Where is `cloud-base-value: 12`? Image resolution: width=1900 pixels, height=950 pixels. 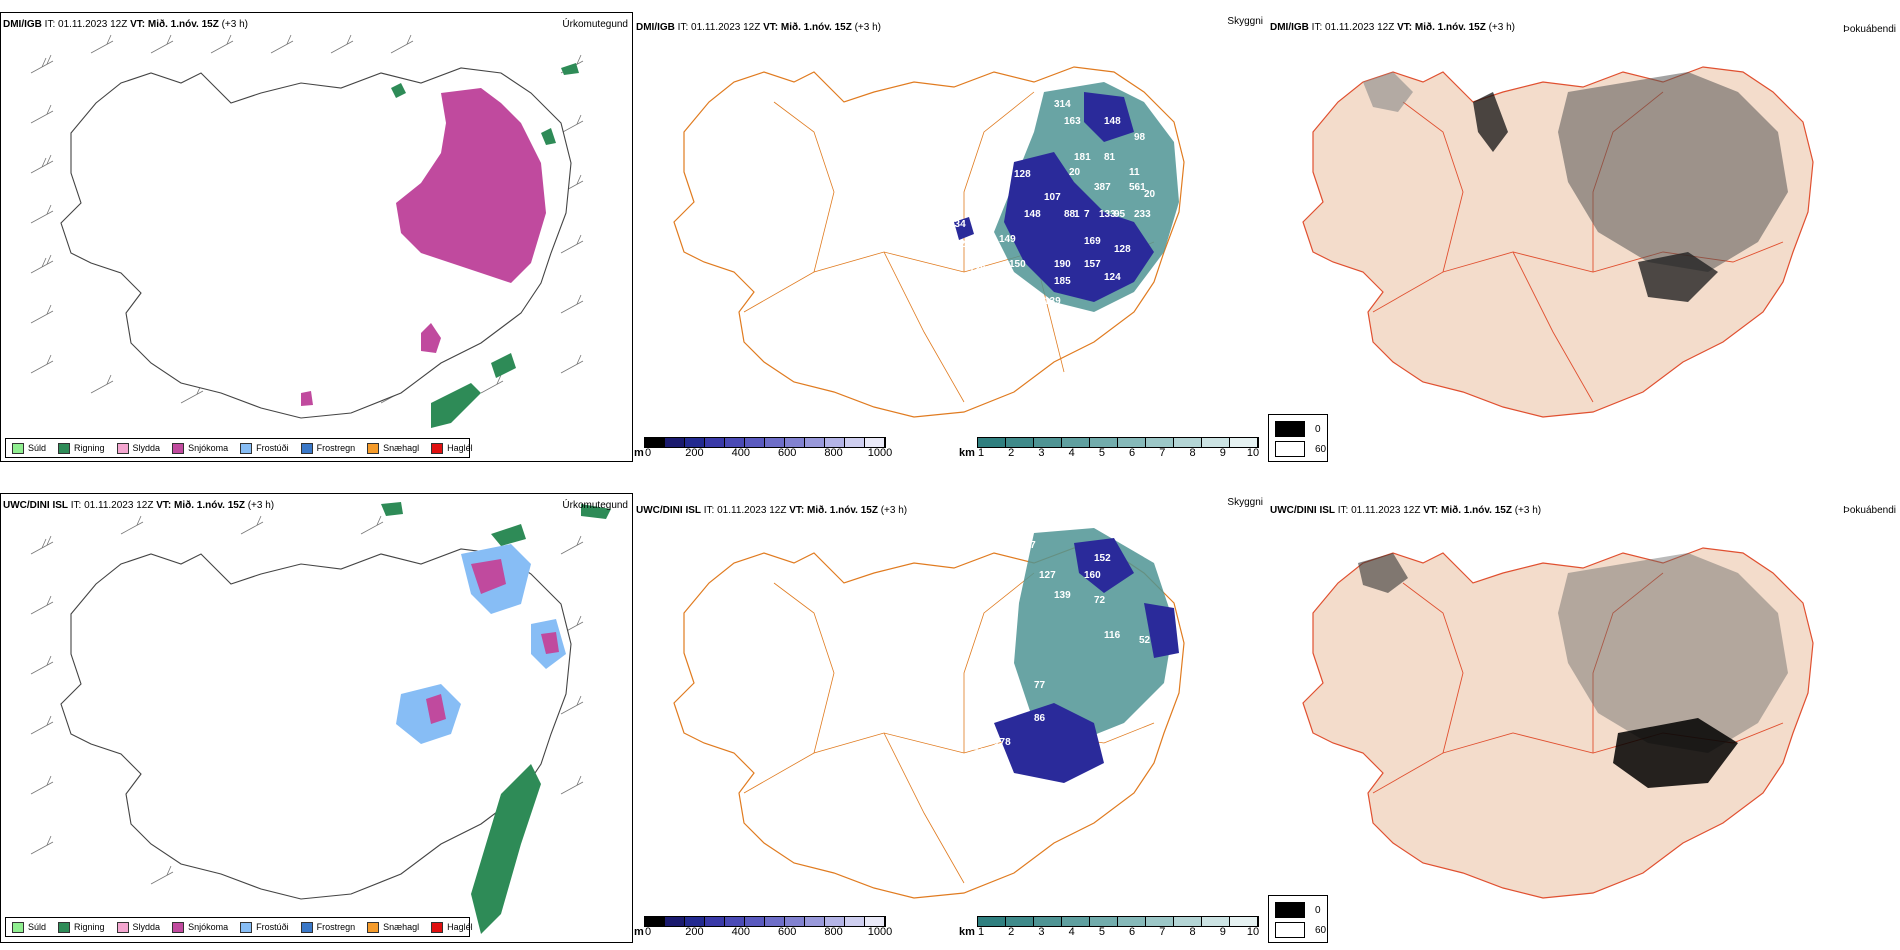
cloud-base-value: 12 is located at coordinates (960, 244).